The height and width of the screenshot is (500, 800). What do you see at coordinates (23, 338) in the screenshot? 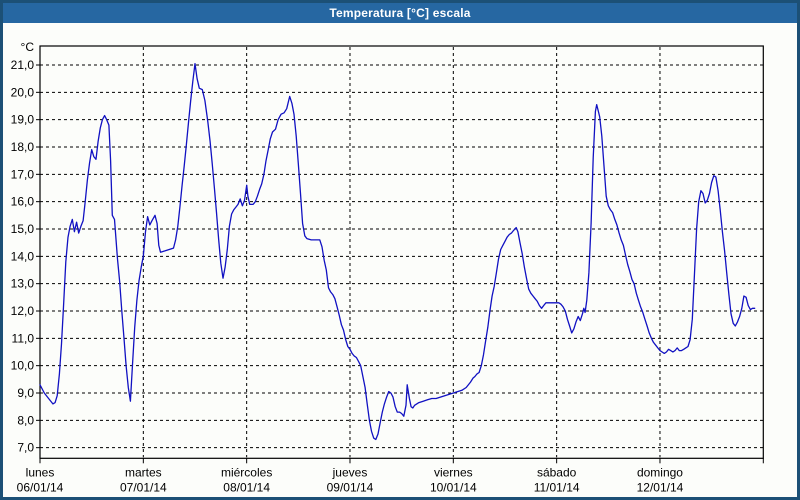
I see `y-tick-label: 11,0` at bounding box center [23, 338].